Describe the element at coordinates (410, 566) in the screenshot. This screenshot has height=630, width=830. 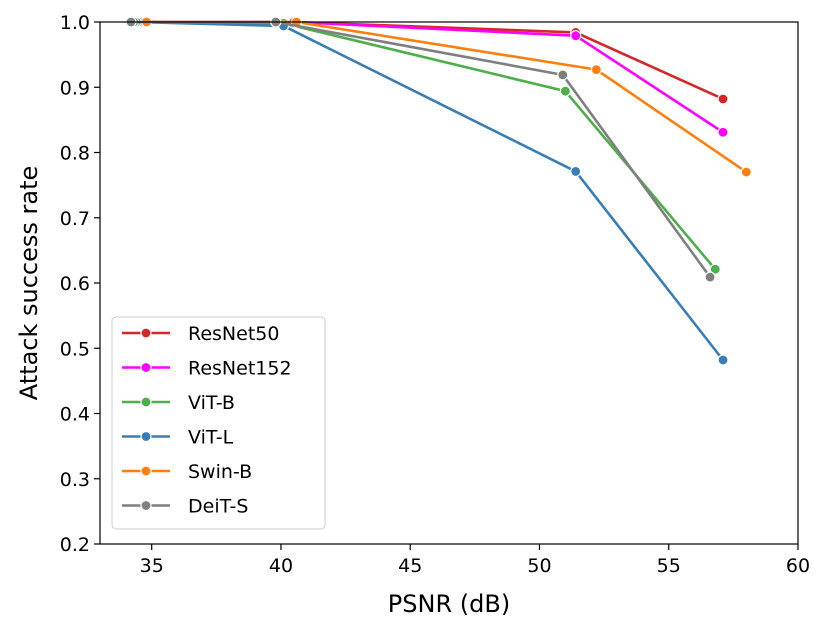
I see `x-tick-label: 45` at that location.